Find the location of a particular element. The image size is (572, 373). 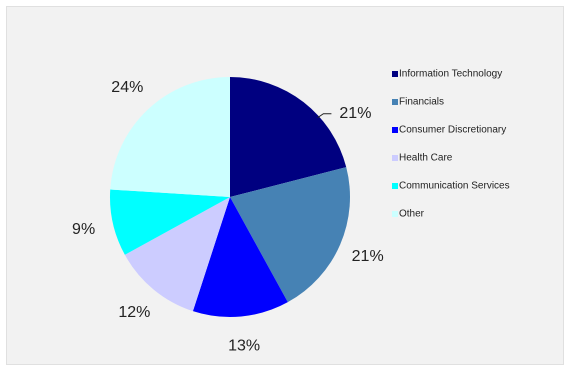

legend-swatch-financials is located at coordinates (395, 102).